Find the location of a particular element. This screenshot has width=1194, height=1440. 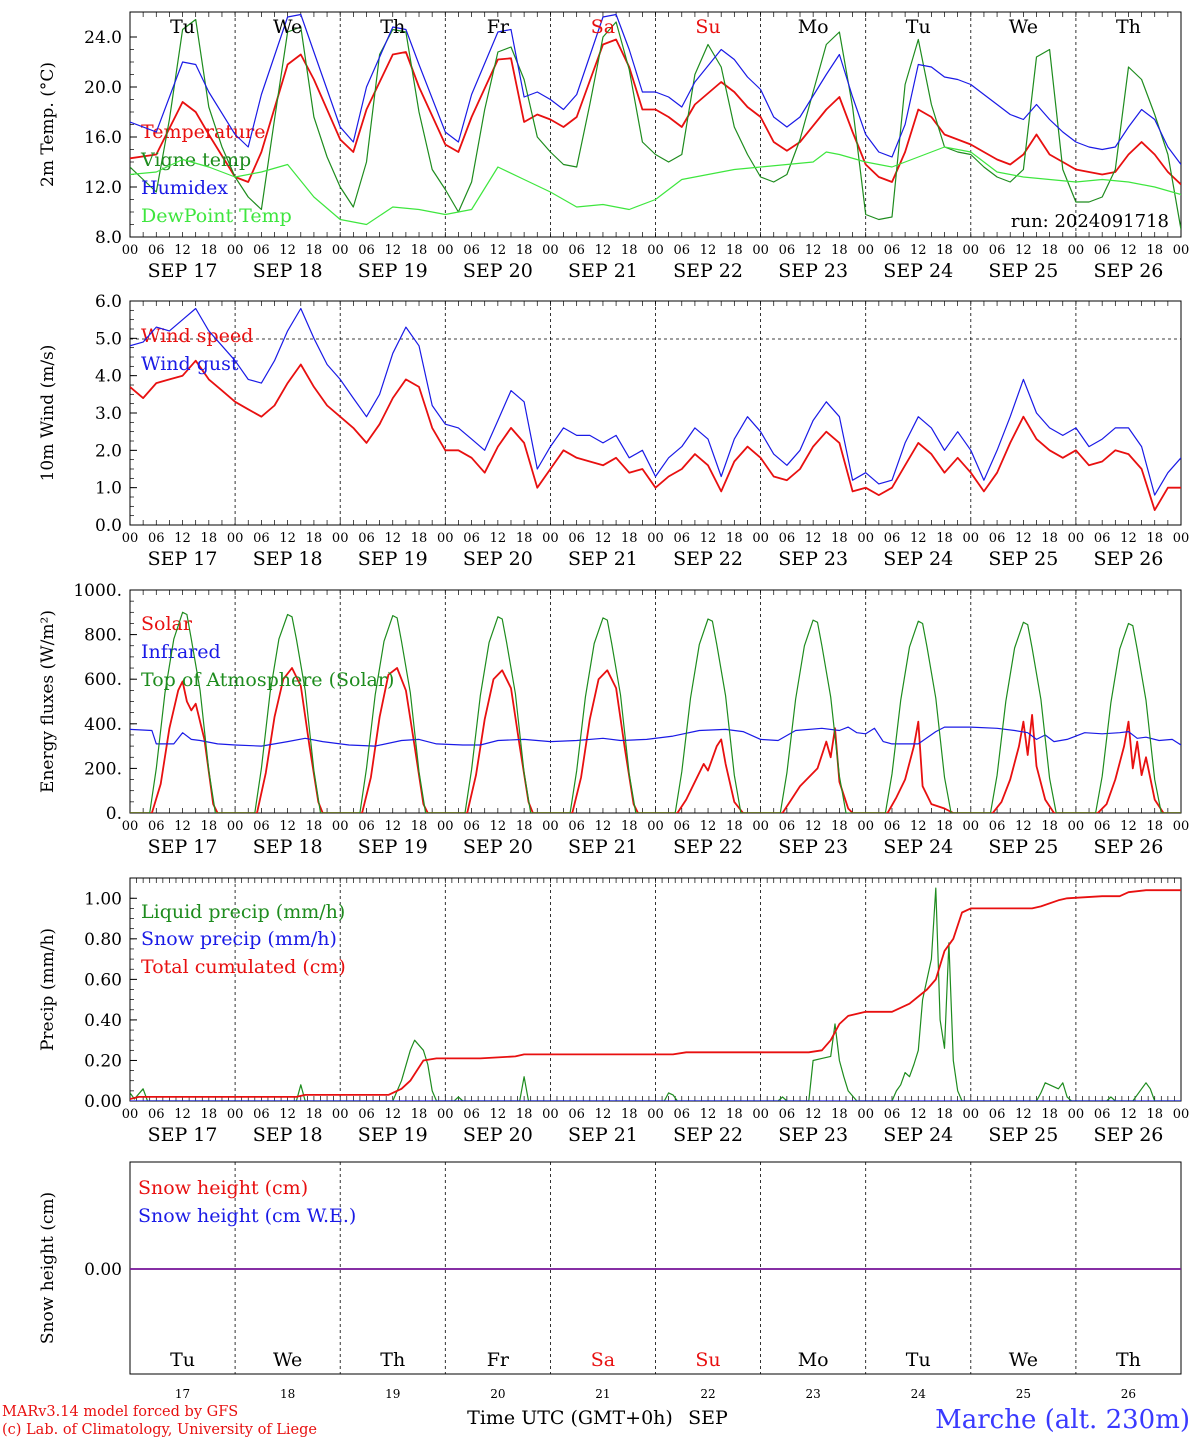

date-label: SEP 18 is located at coordinates (288, 559).